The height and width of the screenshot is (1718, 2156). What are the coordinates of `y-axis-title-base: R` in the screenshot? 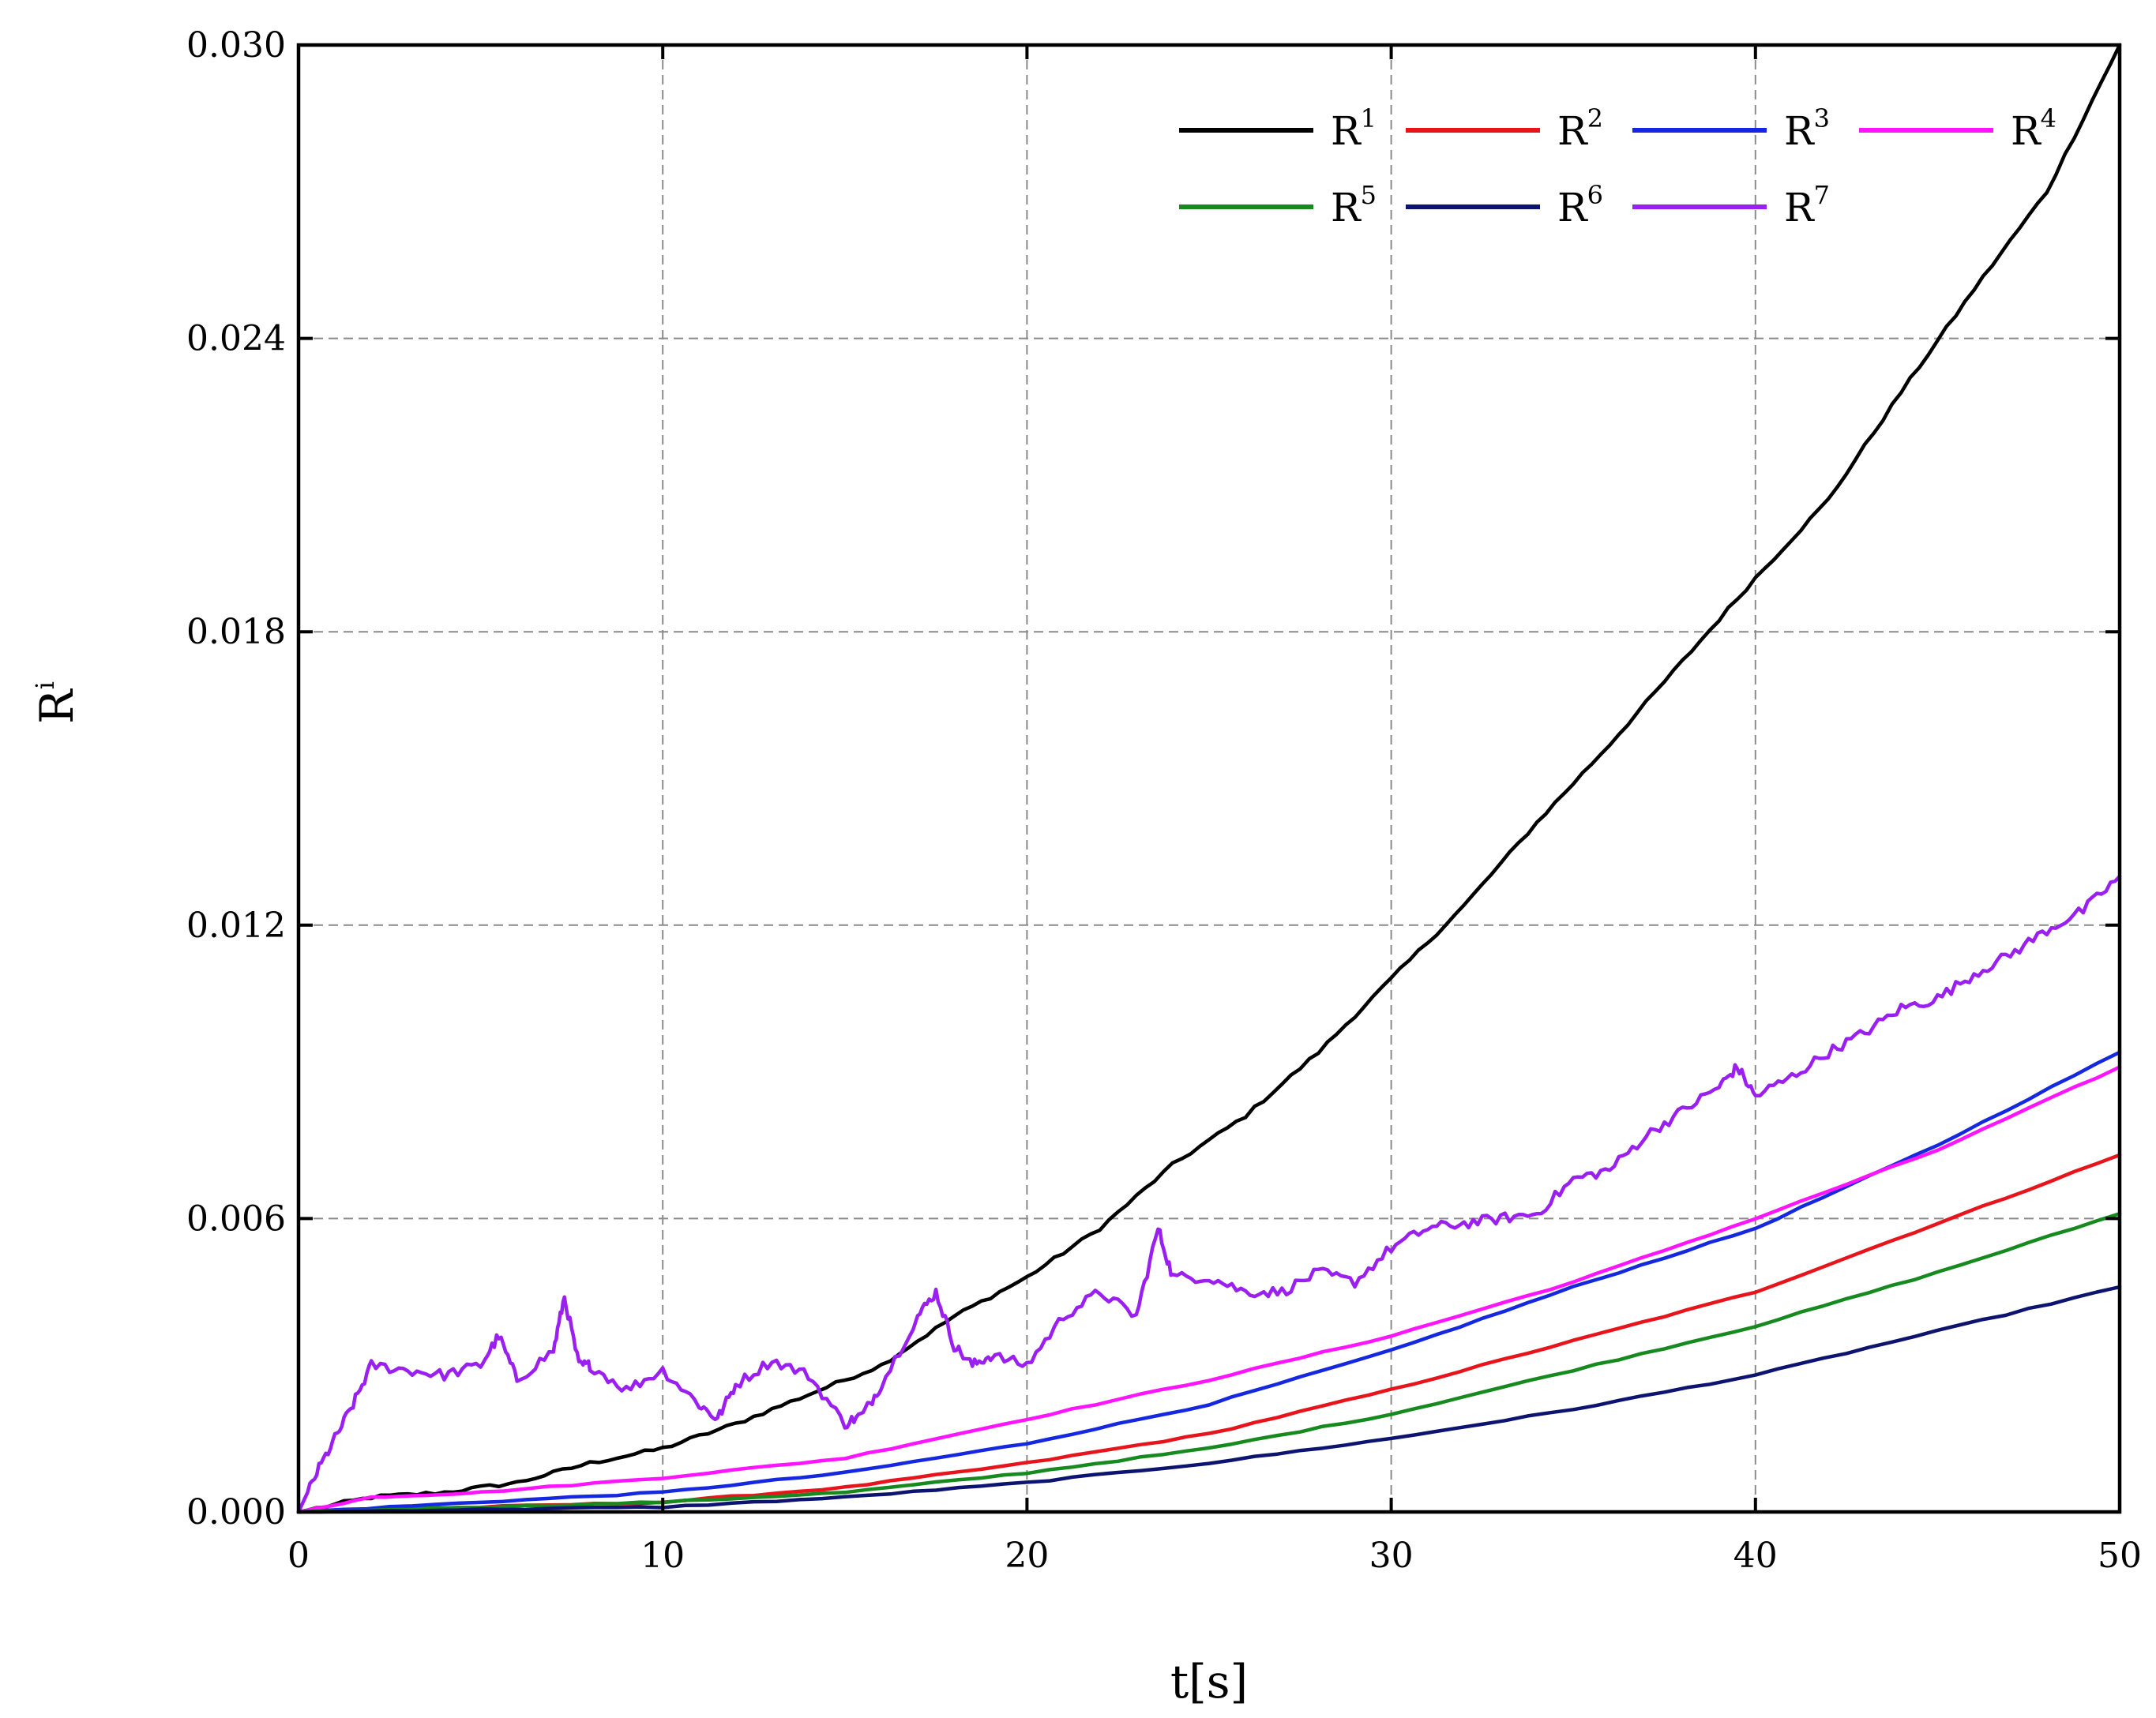 It's located at (57, 706).